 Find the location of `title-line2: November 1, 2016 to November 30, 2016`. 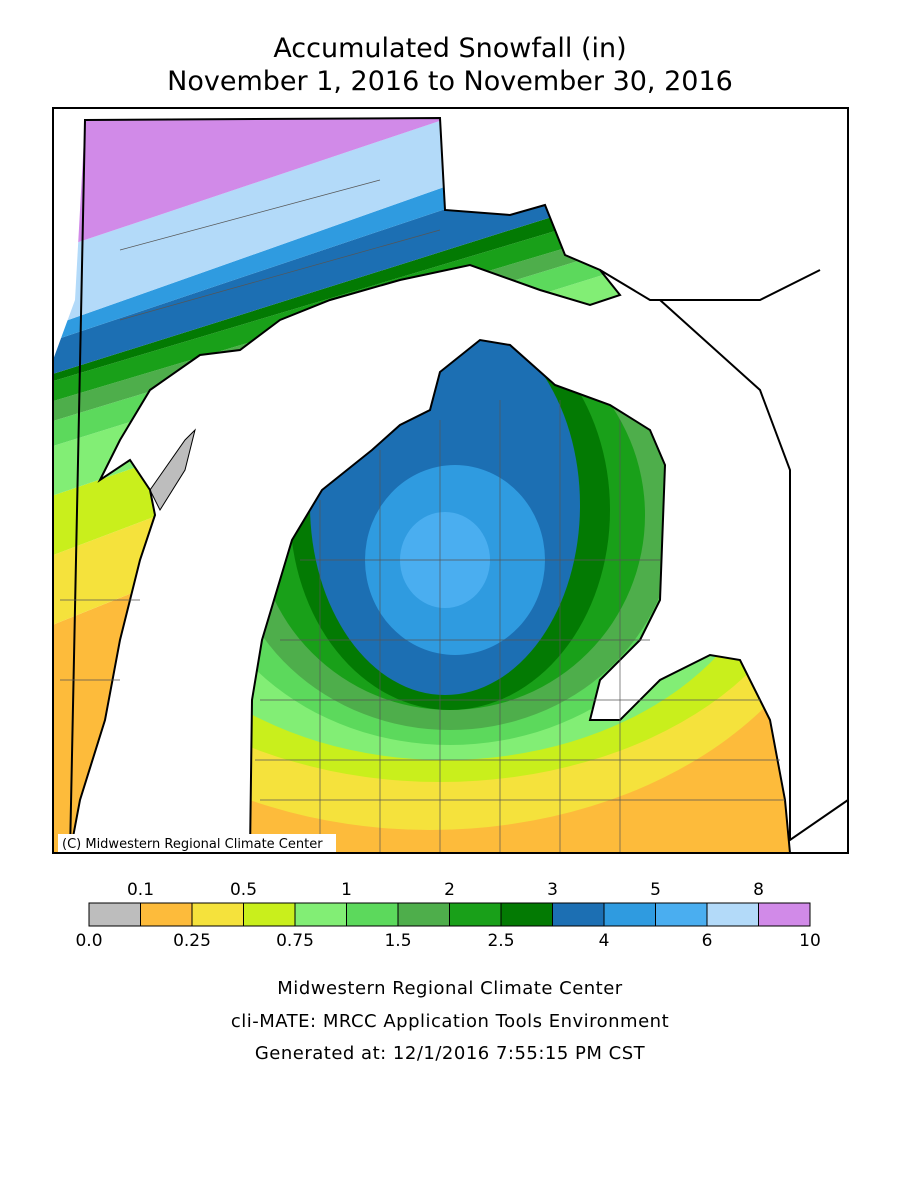

title-line2: November 1, 2016 to November 30, 2016 is located at coordinates (450, 81).